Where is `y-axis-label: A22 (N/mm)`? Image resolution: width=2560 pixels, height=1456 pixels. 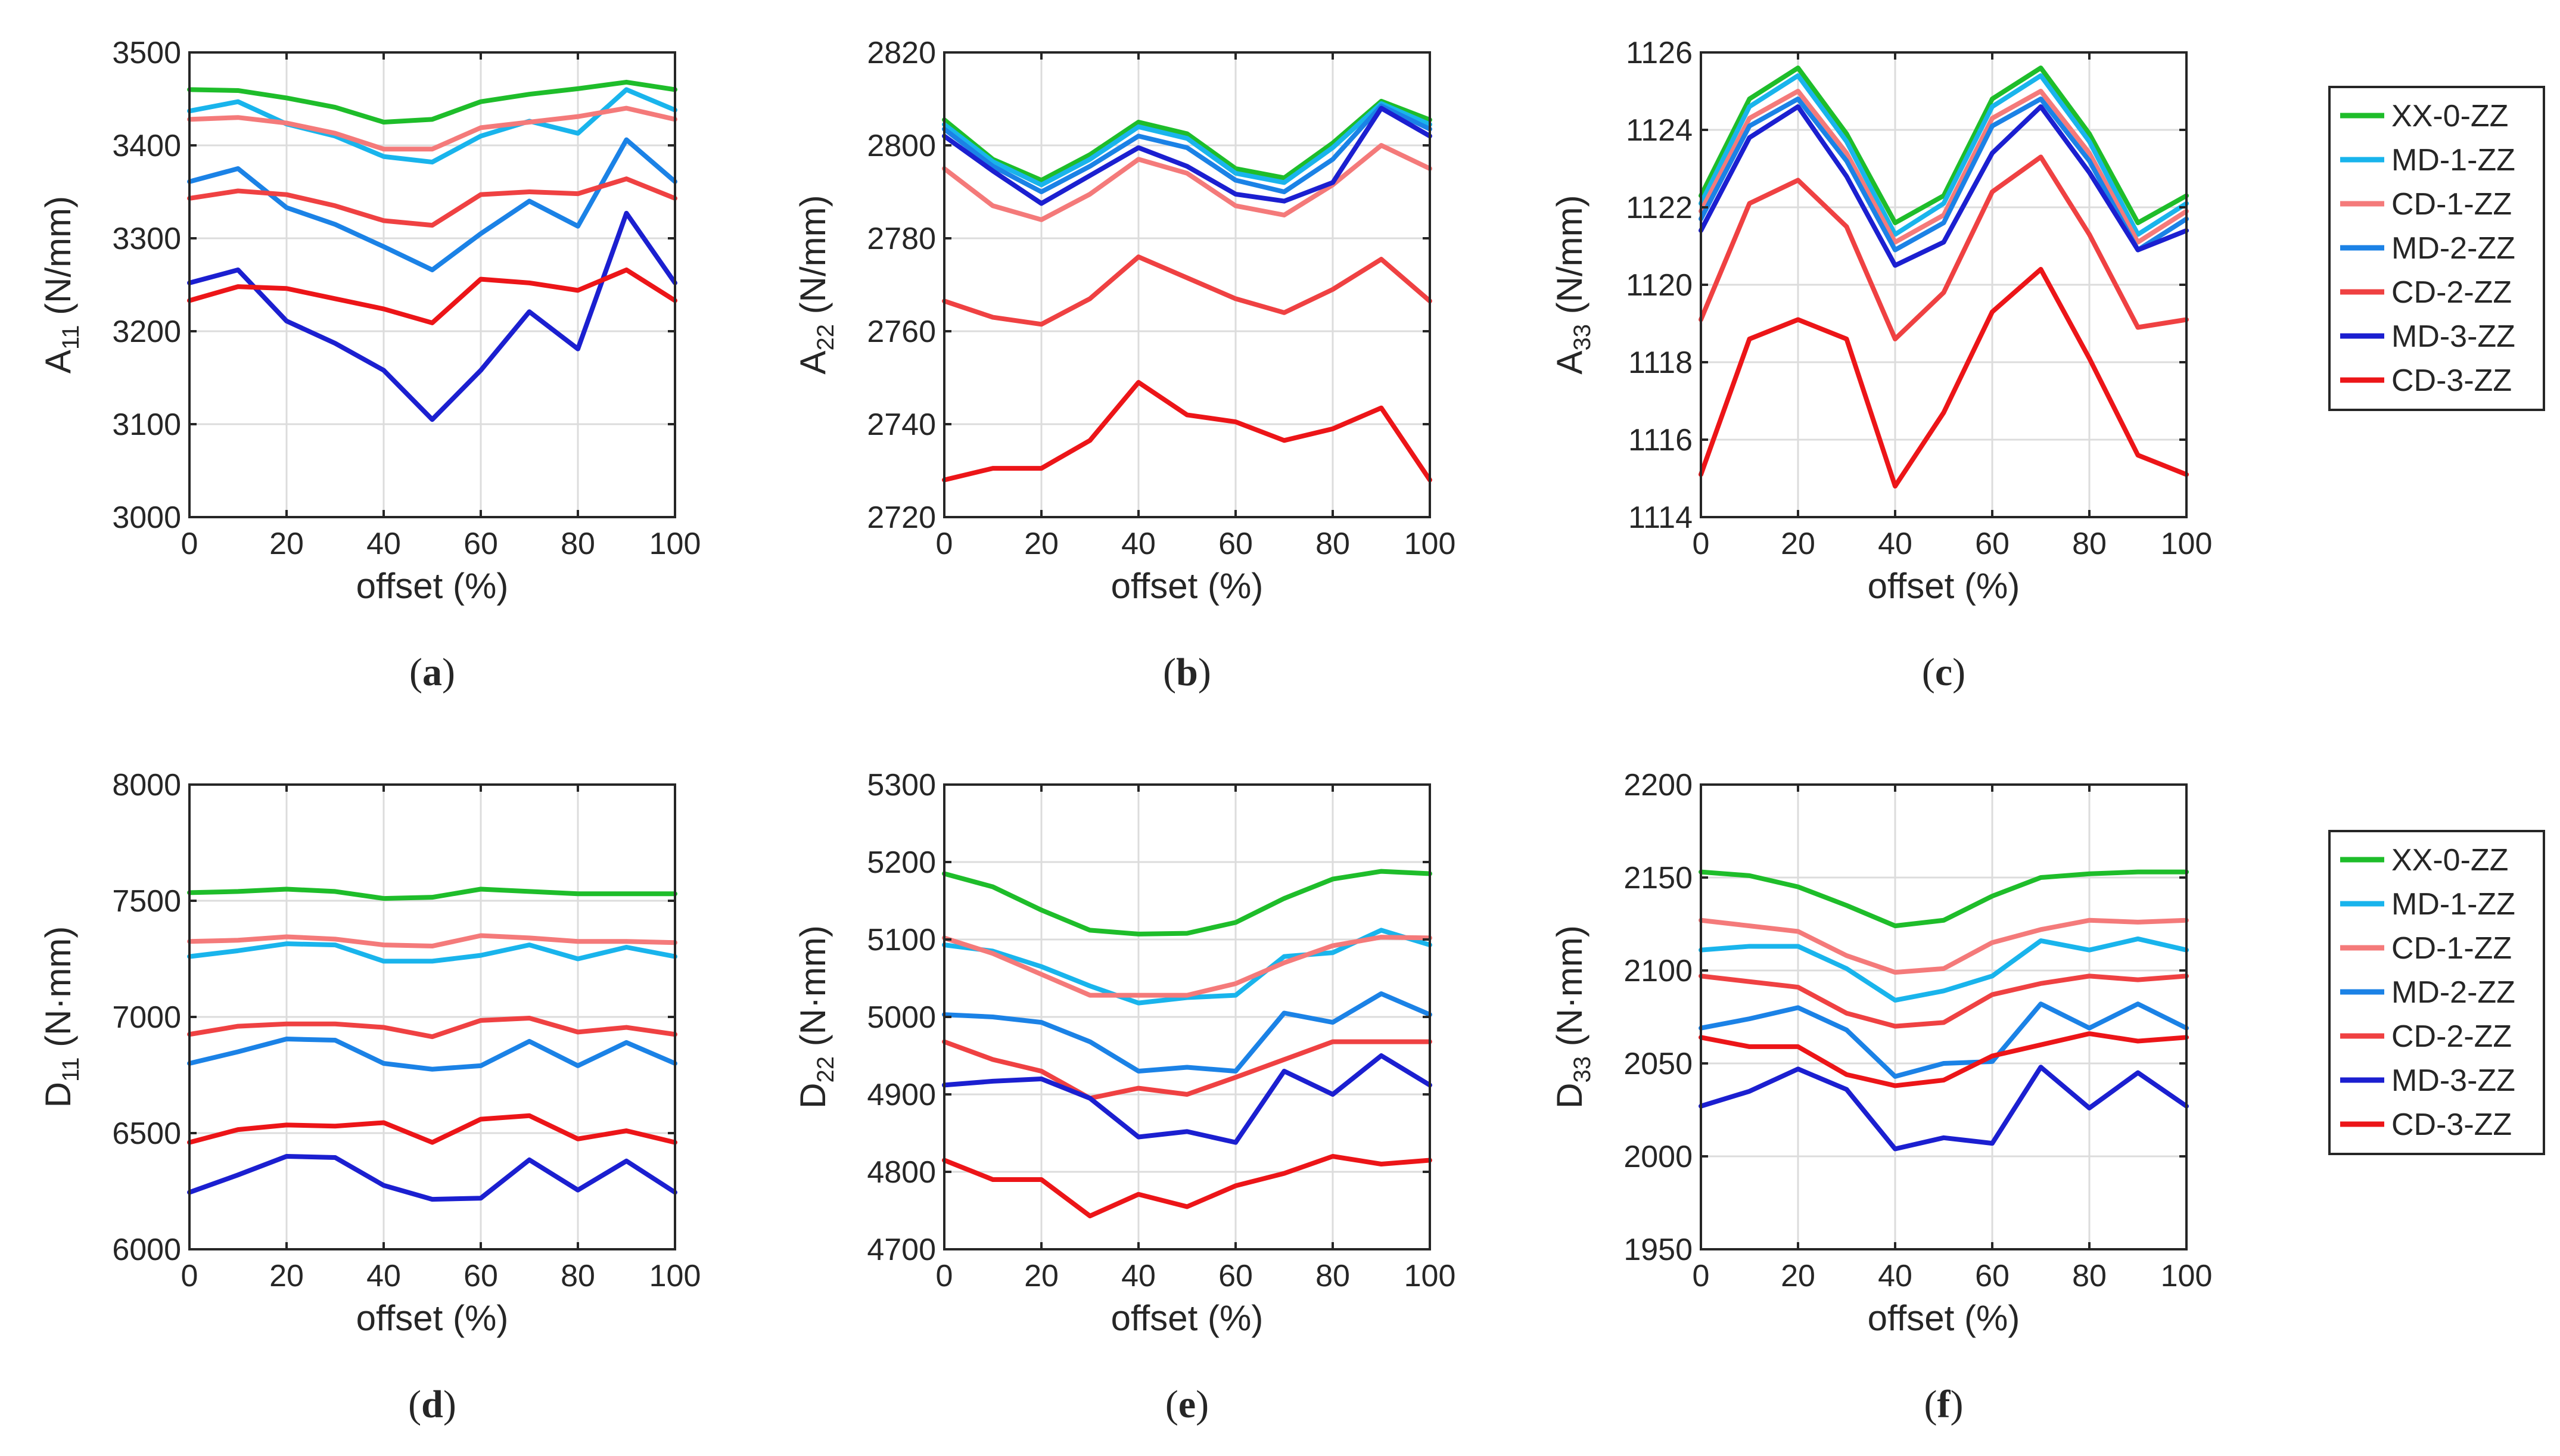 y-axis-label: A22 (N/mm) is located at coordinates (816, 284).